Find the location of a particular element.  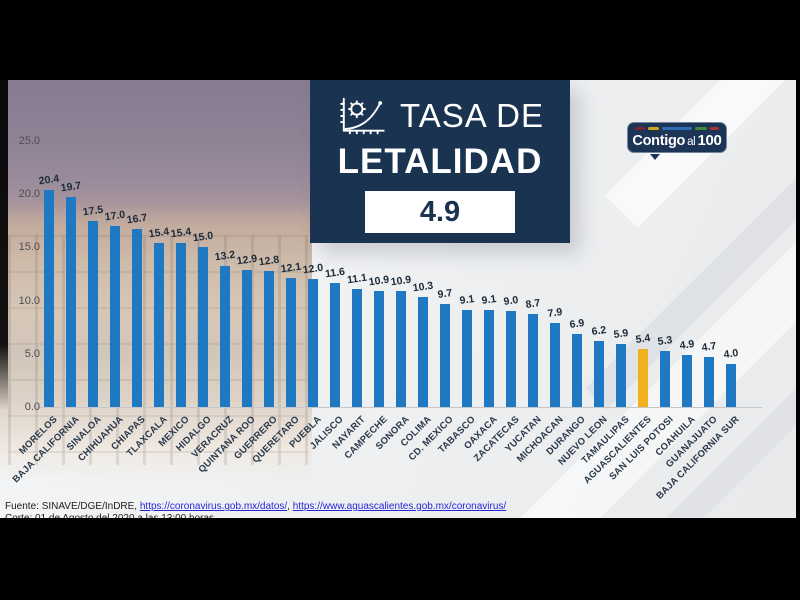

title-line1: TASA DE is located at coordinates (472, 115).